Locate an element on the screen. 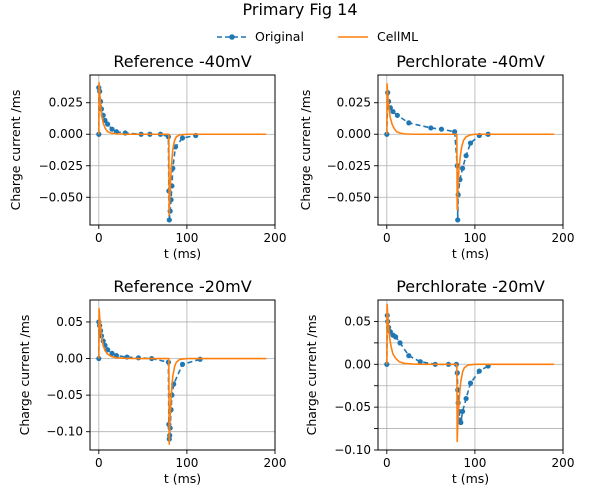 This screenshot has height=500, width=600. panel-title: Perchlorate -20mV is located at coordinates (470, 286).